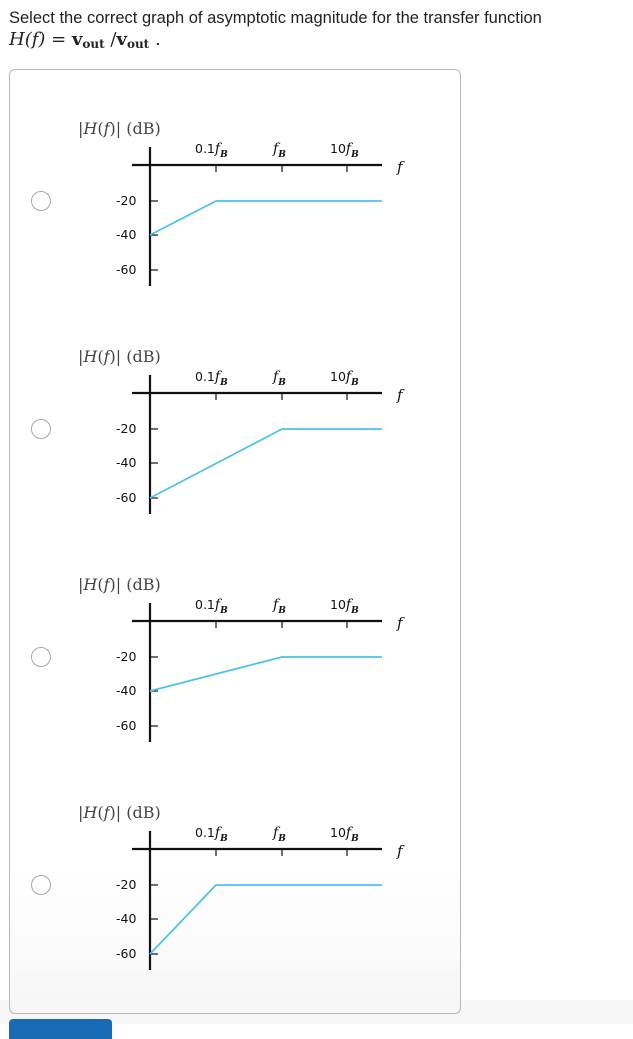 This screenshot has height=1039, width=633. I want to click on formula-slash: /, so click(110, 39).